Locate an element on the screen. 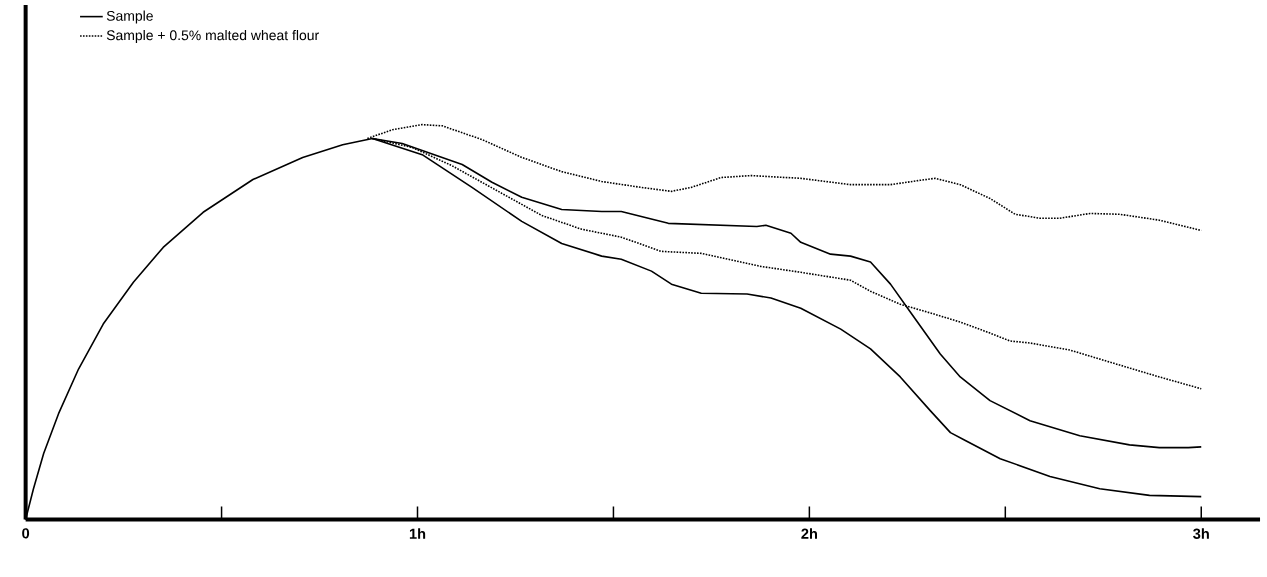 The height and width of the screenshot is (577, 1267). legend-label: Sample + 0.5% malted wheat flour is located at coordinates (212, 36).